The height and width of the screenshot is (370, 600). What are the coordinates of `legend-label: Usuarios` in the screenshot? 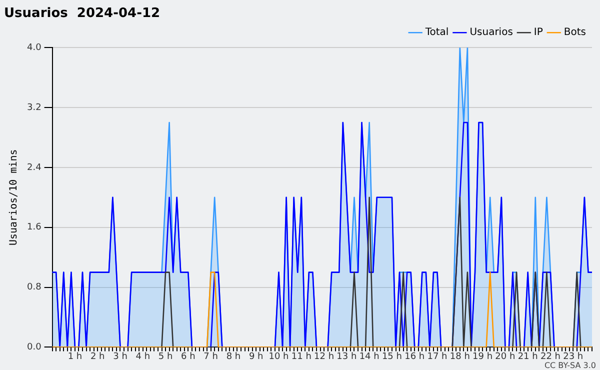 It's located at (491, 32).